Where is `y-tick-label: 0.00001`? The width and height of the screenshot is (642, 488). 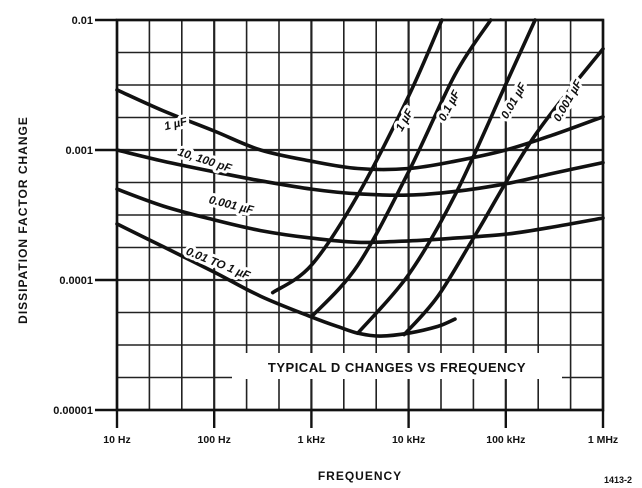 y-tick-label: 0.00001 is located at coordinates (73, 411).